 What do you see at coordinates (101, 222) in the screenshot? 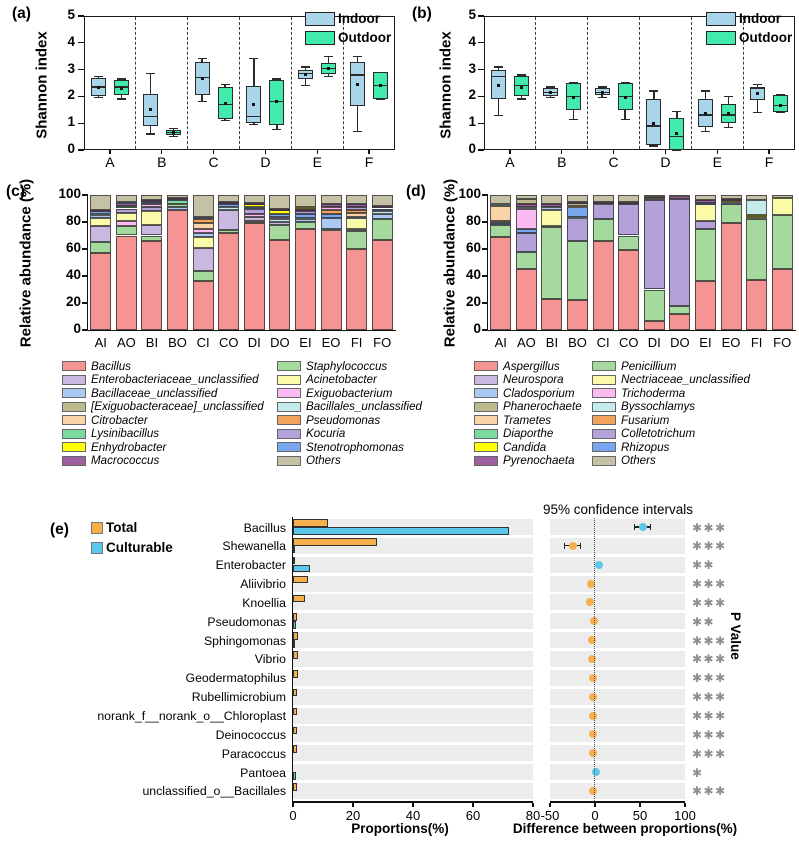
I see `bar-segment-Acinetobacter` at bounding box center [101, 222].